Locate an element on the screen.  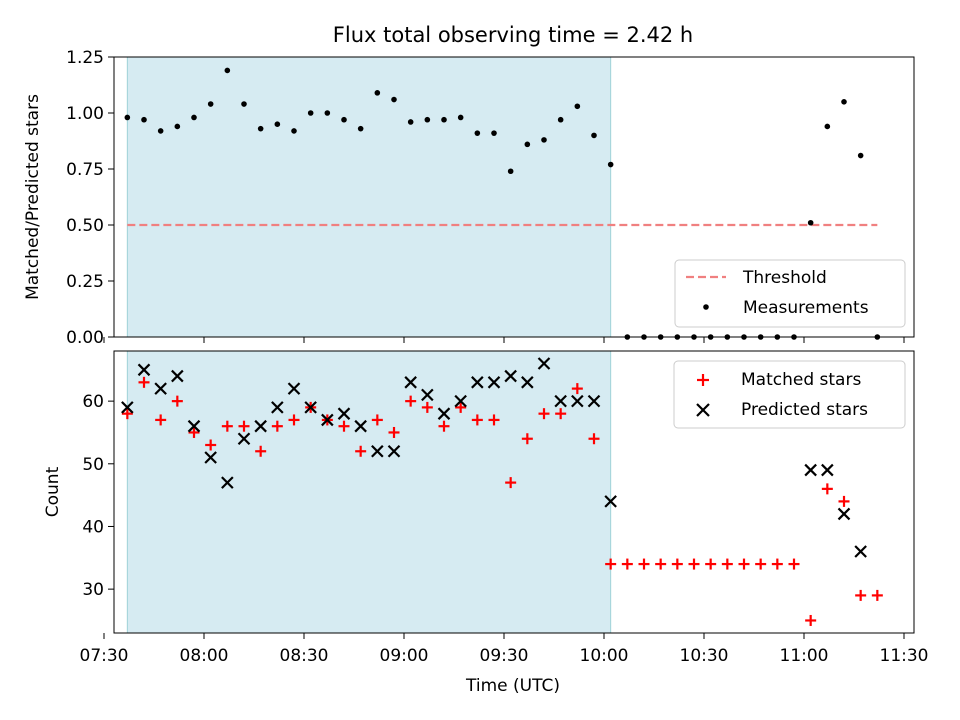
x-tick-label: 07:30 is located at coordinates (104, 656).